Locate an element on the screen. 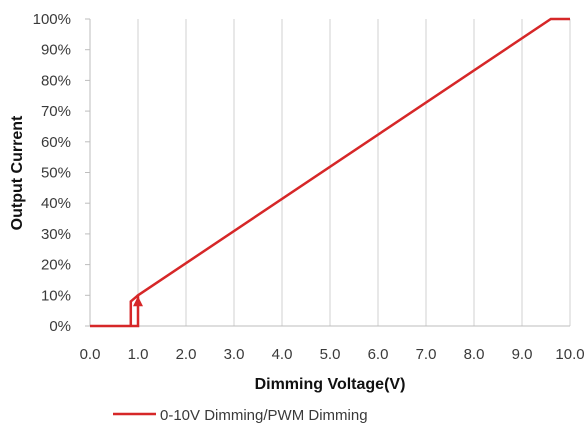 This screenshot has height=430, width=587. x-tick-label: 2.0 is located at coordinates (186, 354).